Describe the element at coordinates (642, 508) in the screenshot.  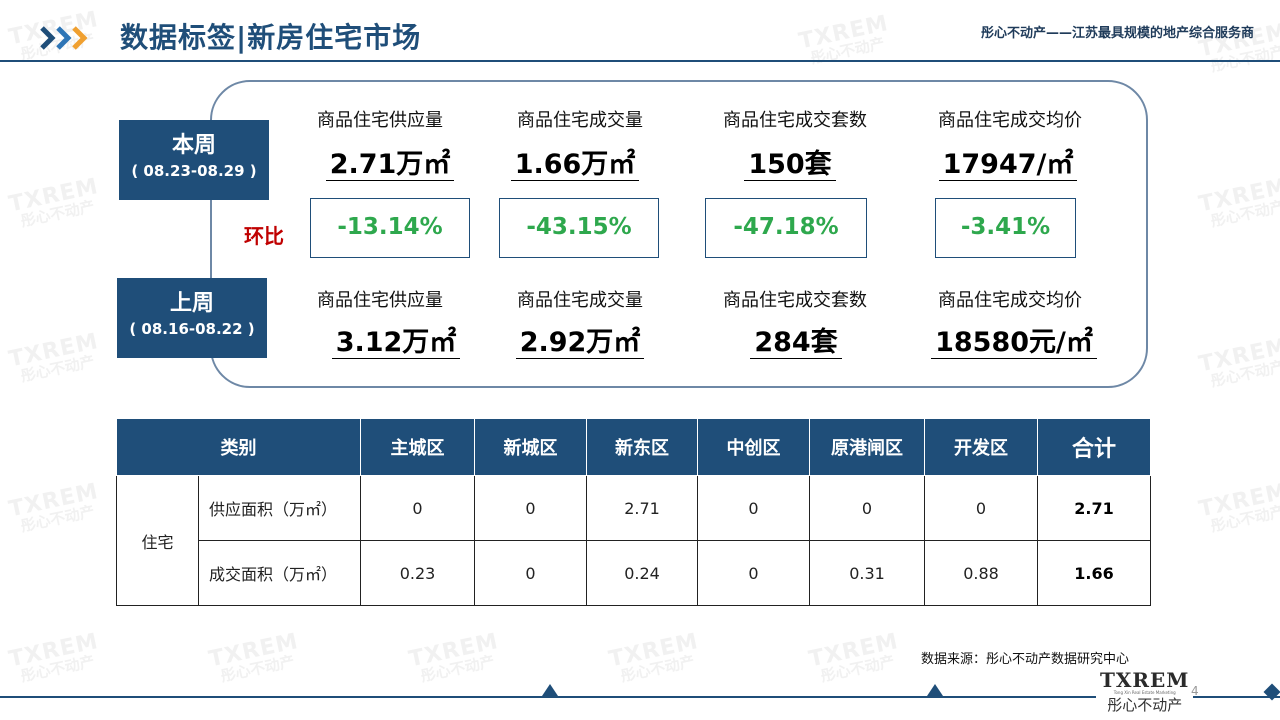
I see `table-cell: 2.71` at that location.